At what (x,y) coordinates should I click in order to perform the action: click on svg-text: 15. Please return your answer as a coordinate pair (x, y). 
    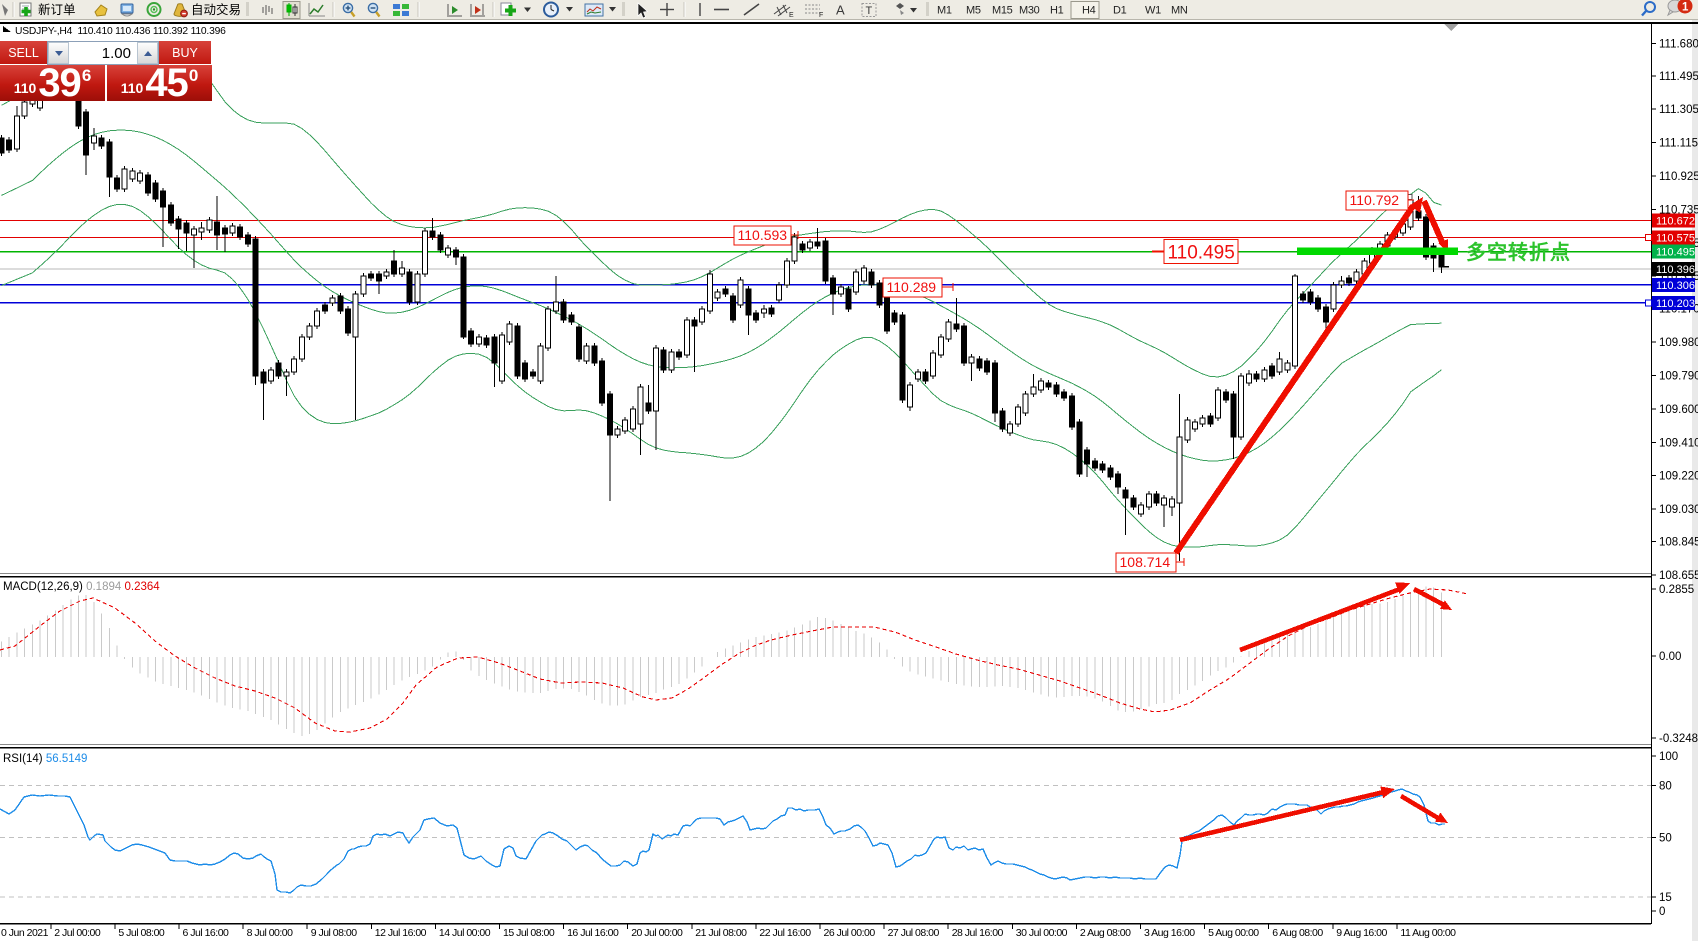
    Looking at the image, I should click on (1665, 898).